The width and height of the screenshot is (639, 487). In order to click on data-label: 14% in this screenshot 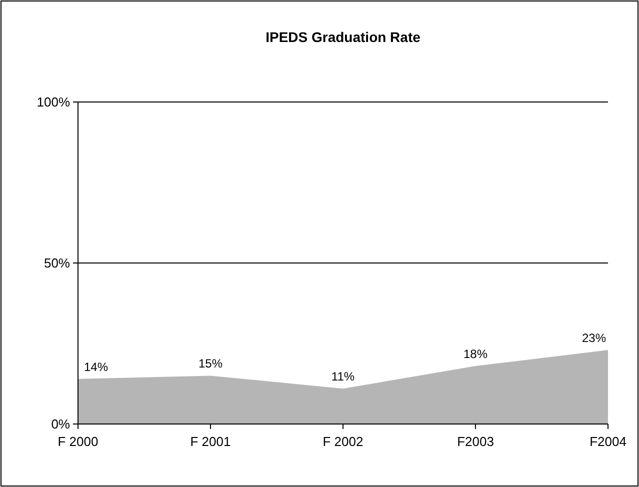, I will do `click(96, 367)`.